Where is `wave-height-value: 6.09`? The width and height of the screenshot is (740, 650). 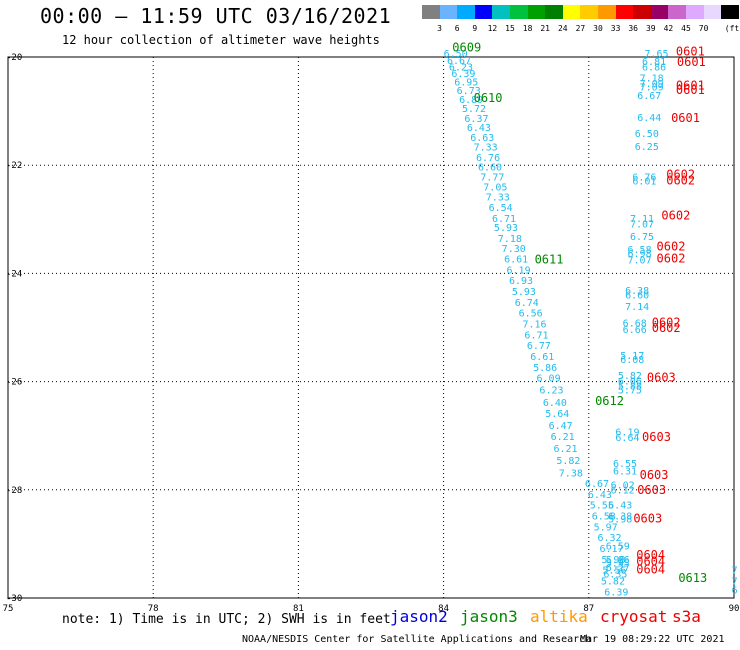 wave-height-value: 6.09 is located at coordinates (549, 379).